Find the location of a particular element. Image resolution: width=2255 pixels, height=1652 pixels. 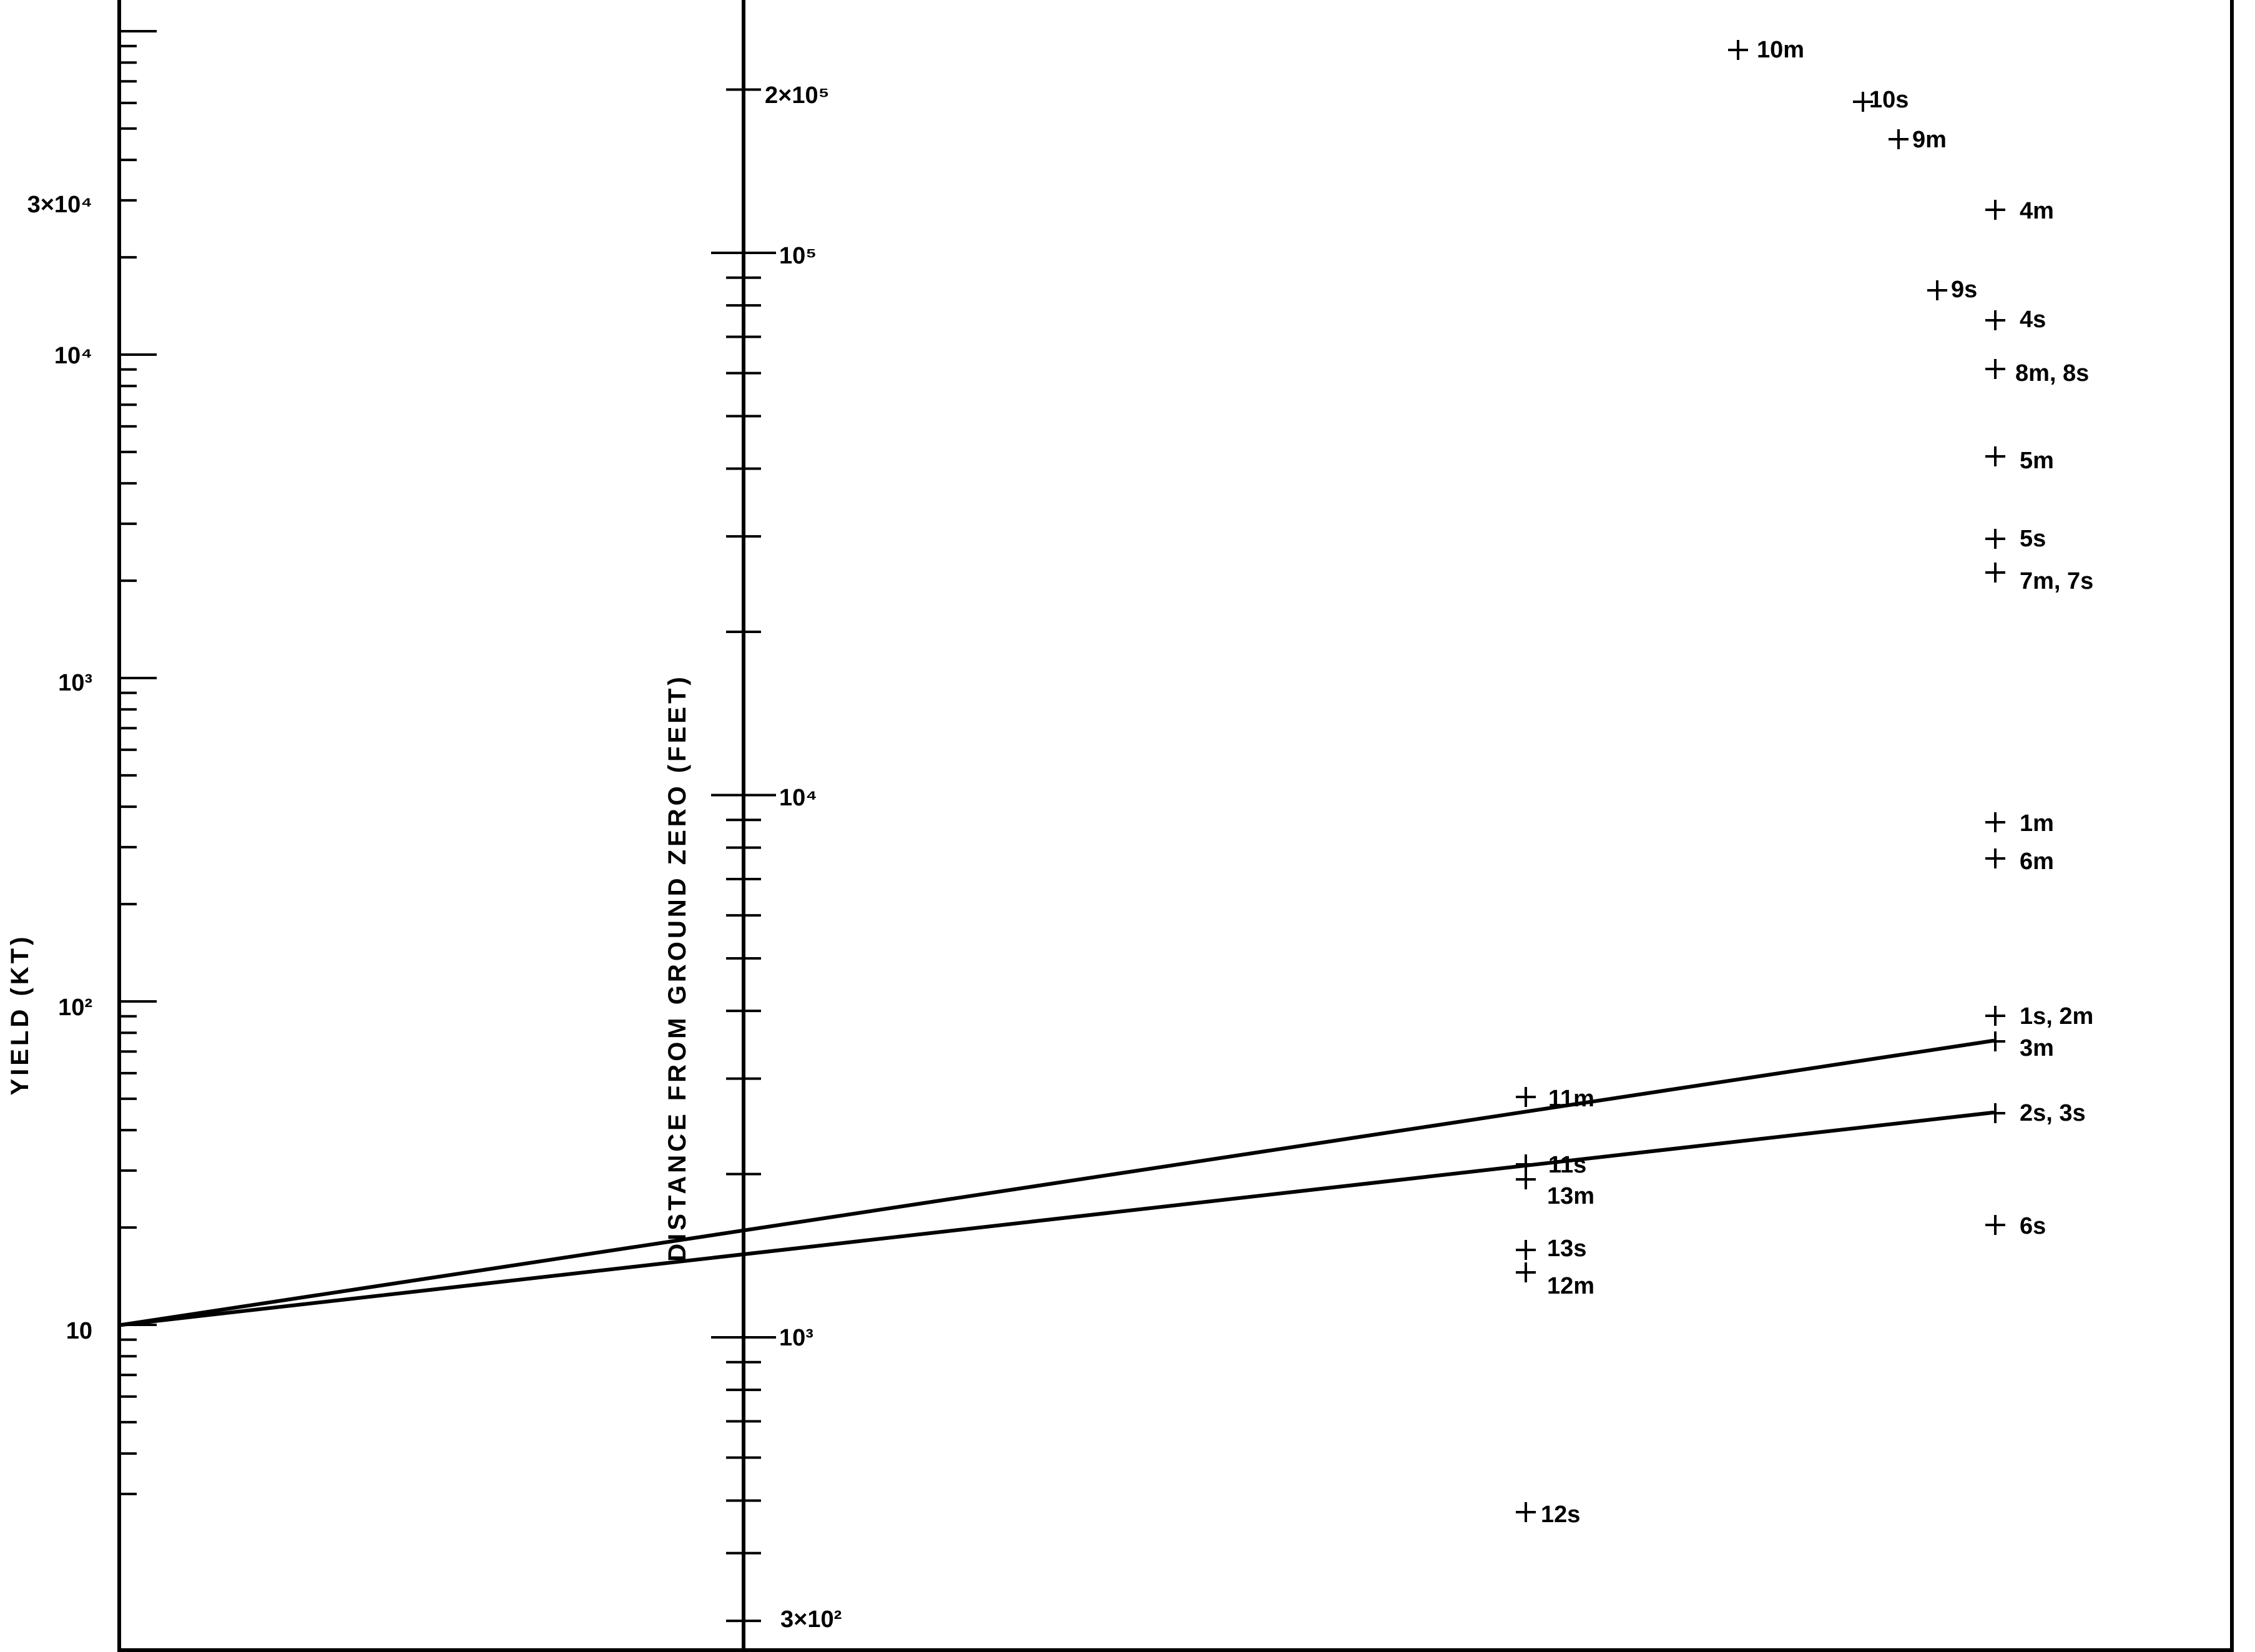

point-label: 6m is located at coordinates (2037, 861).